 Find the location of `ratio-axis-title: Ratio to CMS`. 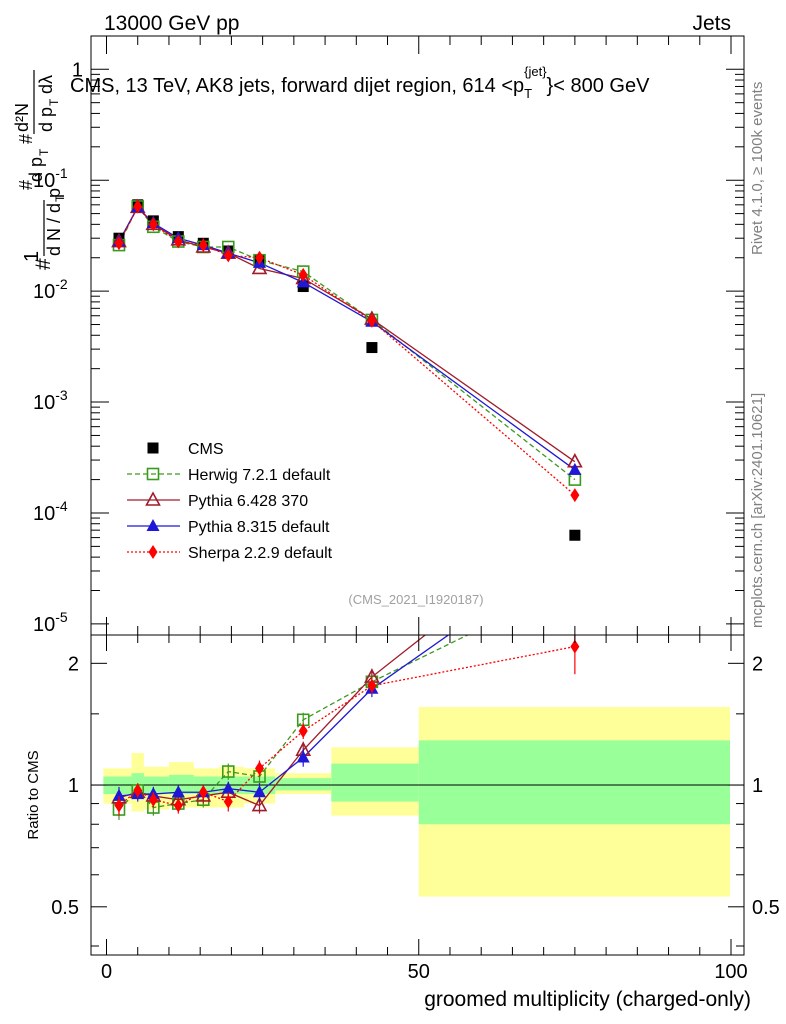

ratio-axis-title: Ratio to CMS is located at coordinates (33, 794).